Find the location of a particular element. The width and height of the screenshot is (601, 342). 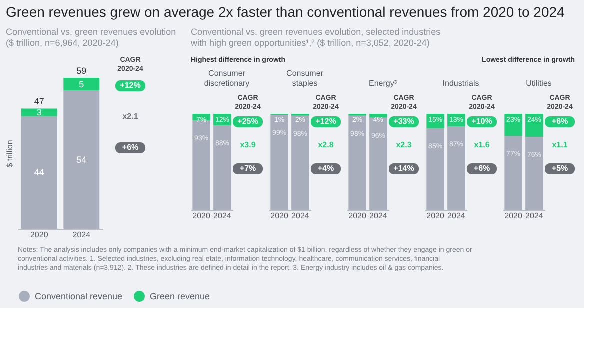

chart-title: Industrials is located at coordinates (461, 83).